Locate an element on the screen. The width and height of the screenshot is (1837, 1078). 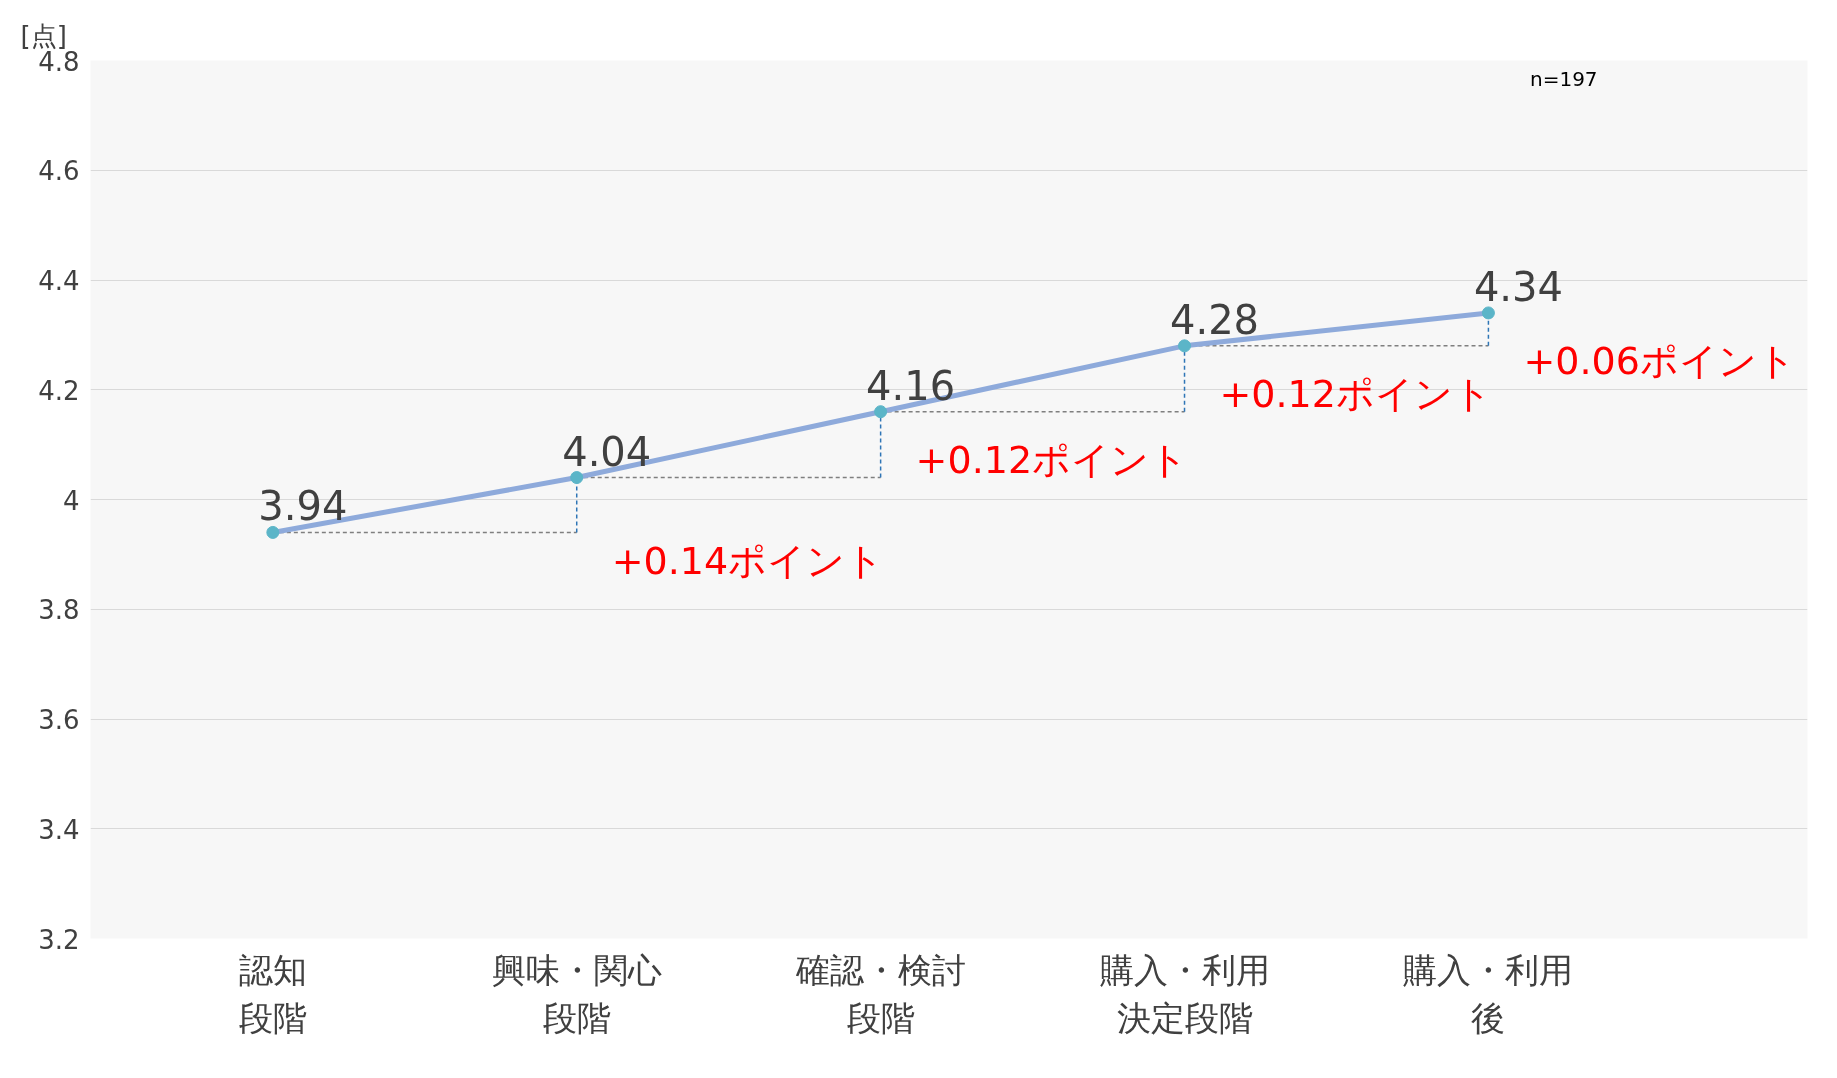
y-tick-label: 3.8 is located at coordinates (59, 610).